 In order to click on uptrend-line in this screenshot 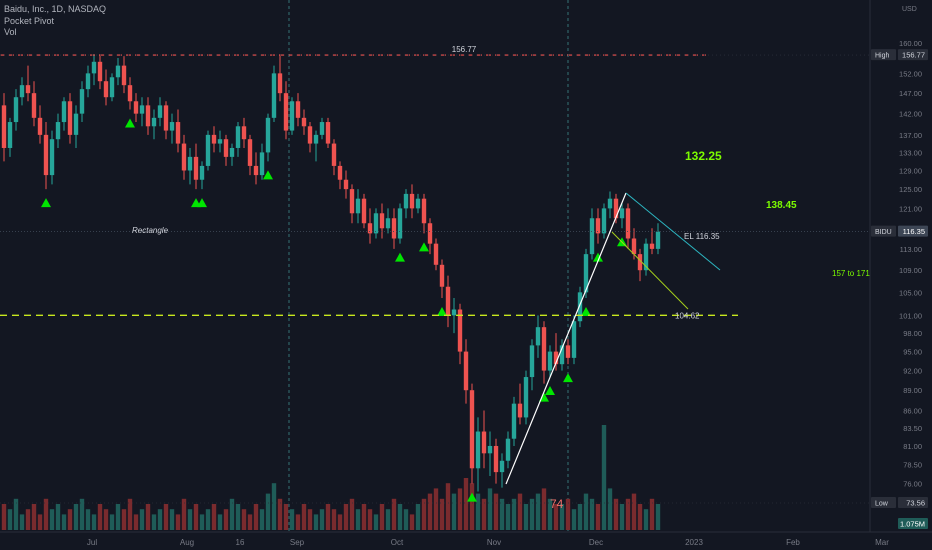, I will do `click(566, 338)`.